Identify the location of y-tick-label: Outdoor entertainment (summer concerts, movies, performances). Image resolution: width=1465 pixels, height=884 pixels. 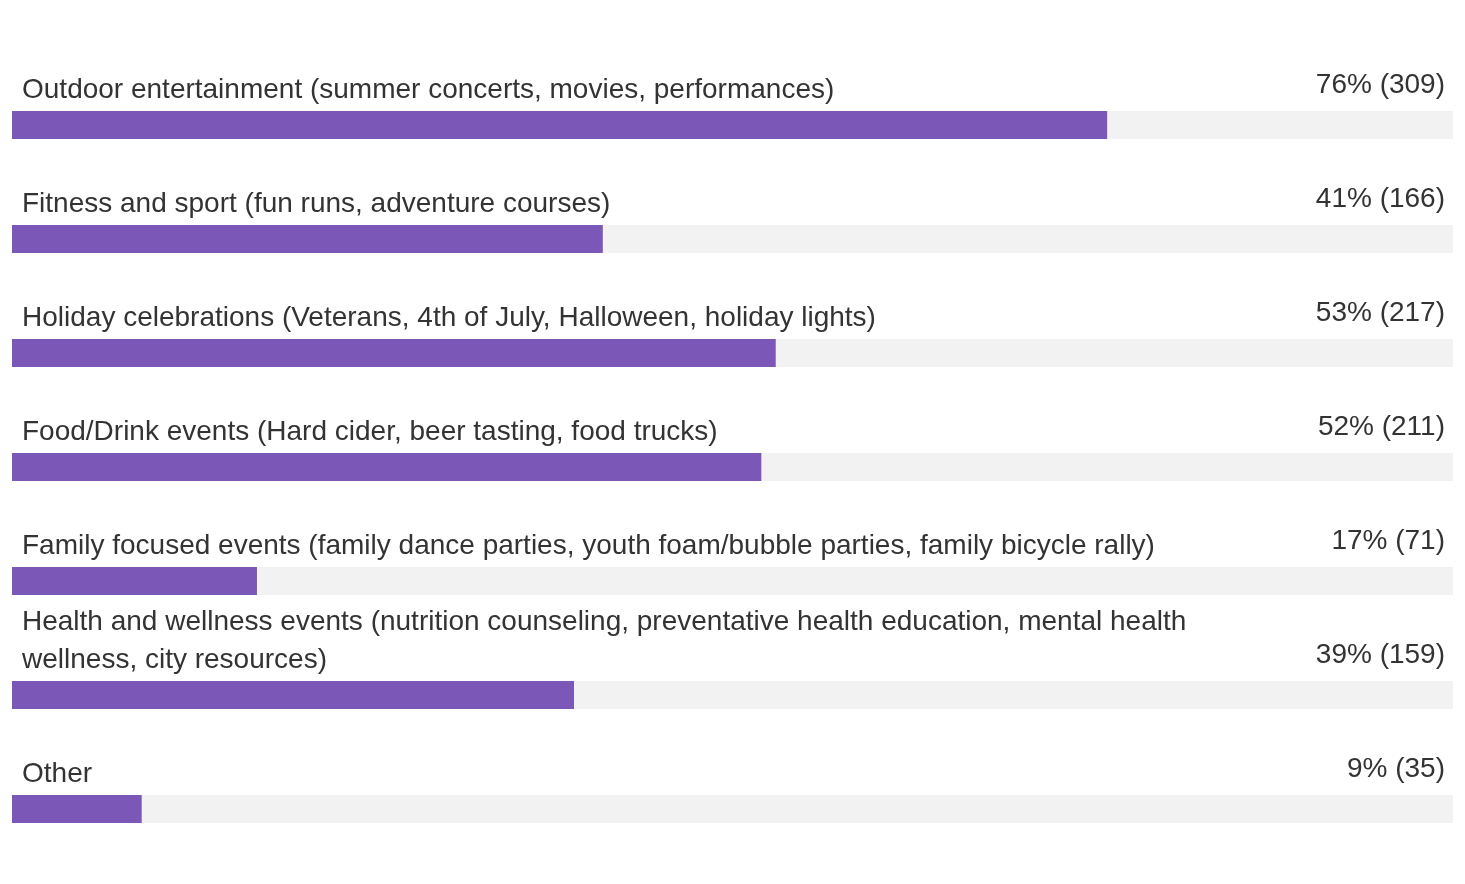
(428, 88).